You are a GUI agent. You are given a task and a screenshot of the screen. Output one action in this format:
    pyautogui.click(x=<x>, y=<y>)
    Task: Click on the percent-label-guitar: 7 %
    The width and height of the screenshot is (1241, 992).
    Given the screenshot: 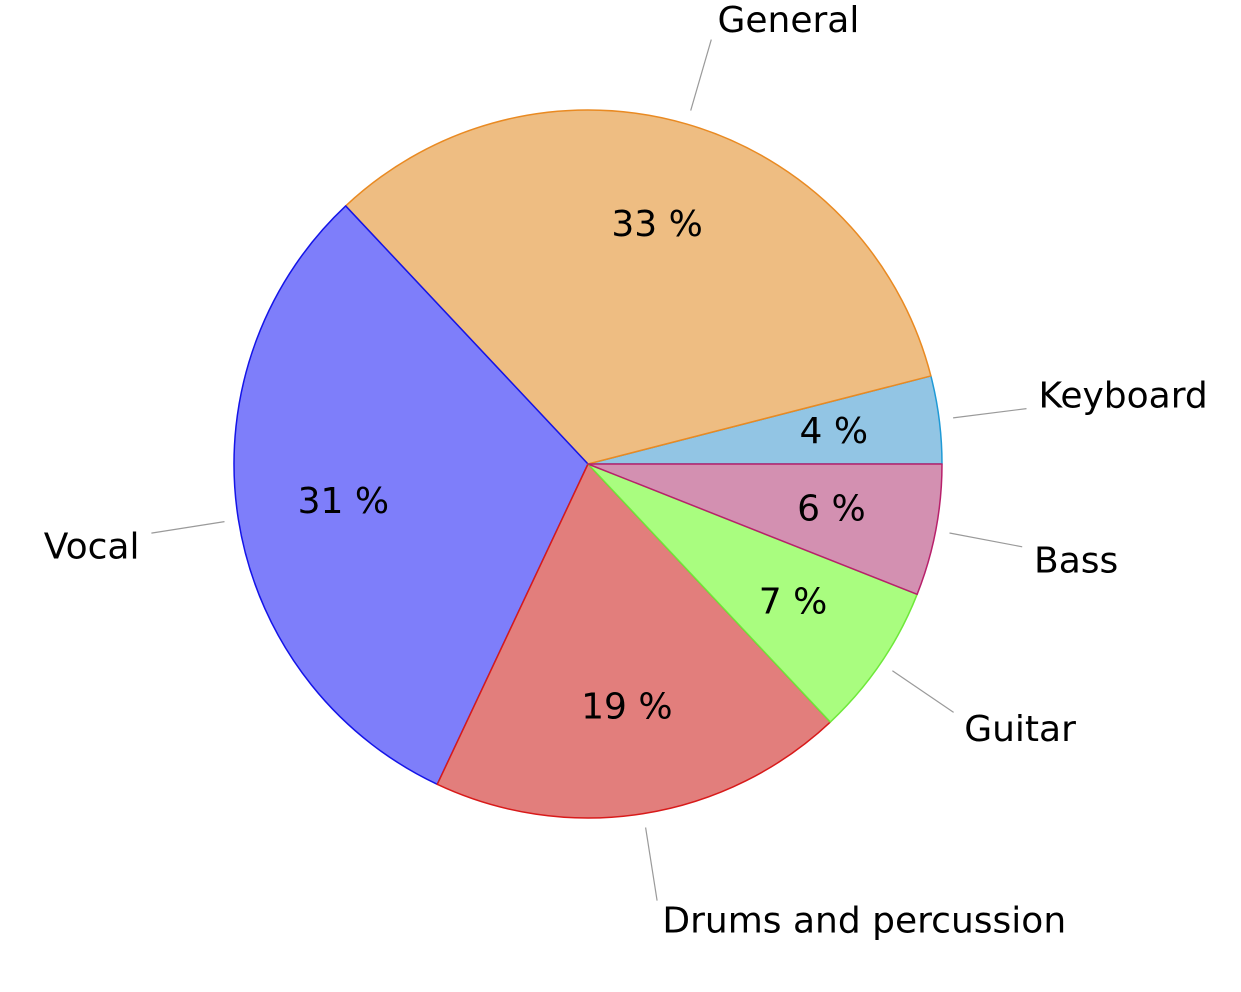 What is the action you would take?
    pyautogui.click(x=793, y=601)
    